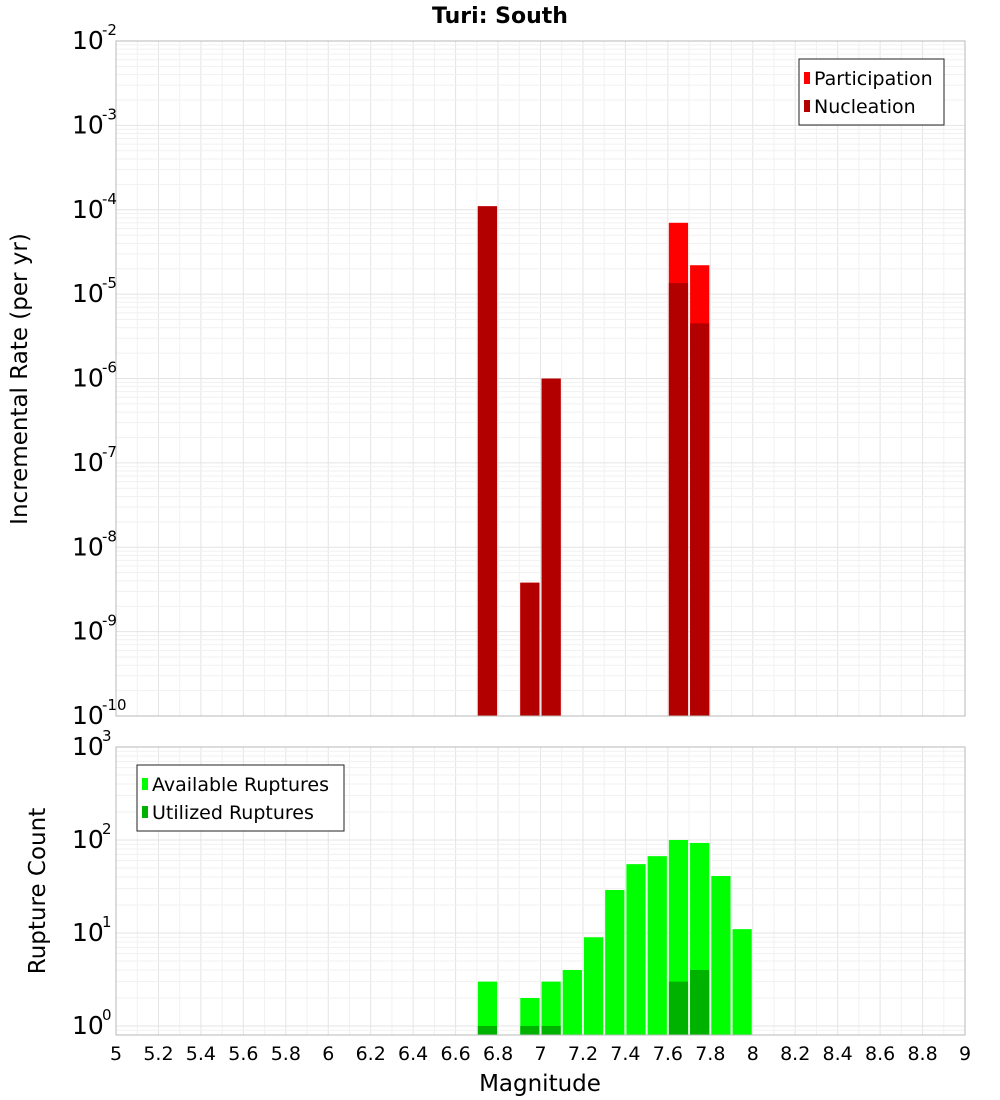 This screenshot has height=1100, width=1000. Describe the element at coordinates (109, 283) in the screenshot. I see `rate-y-tick-exponent: -5` at that location.